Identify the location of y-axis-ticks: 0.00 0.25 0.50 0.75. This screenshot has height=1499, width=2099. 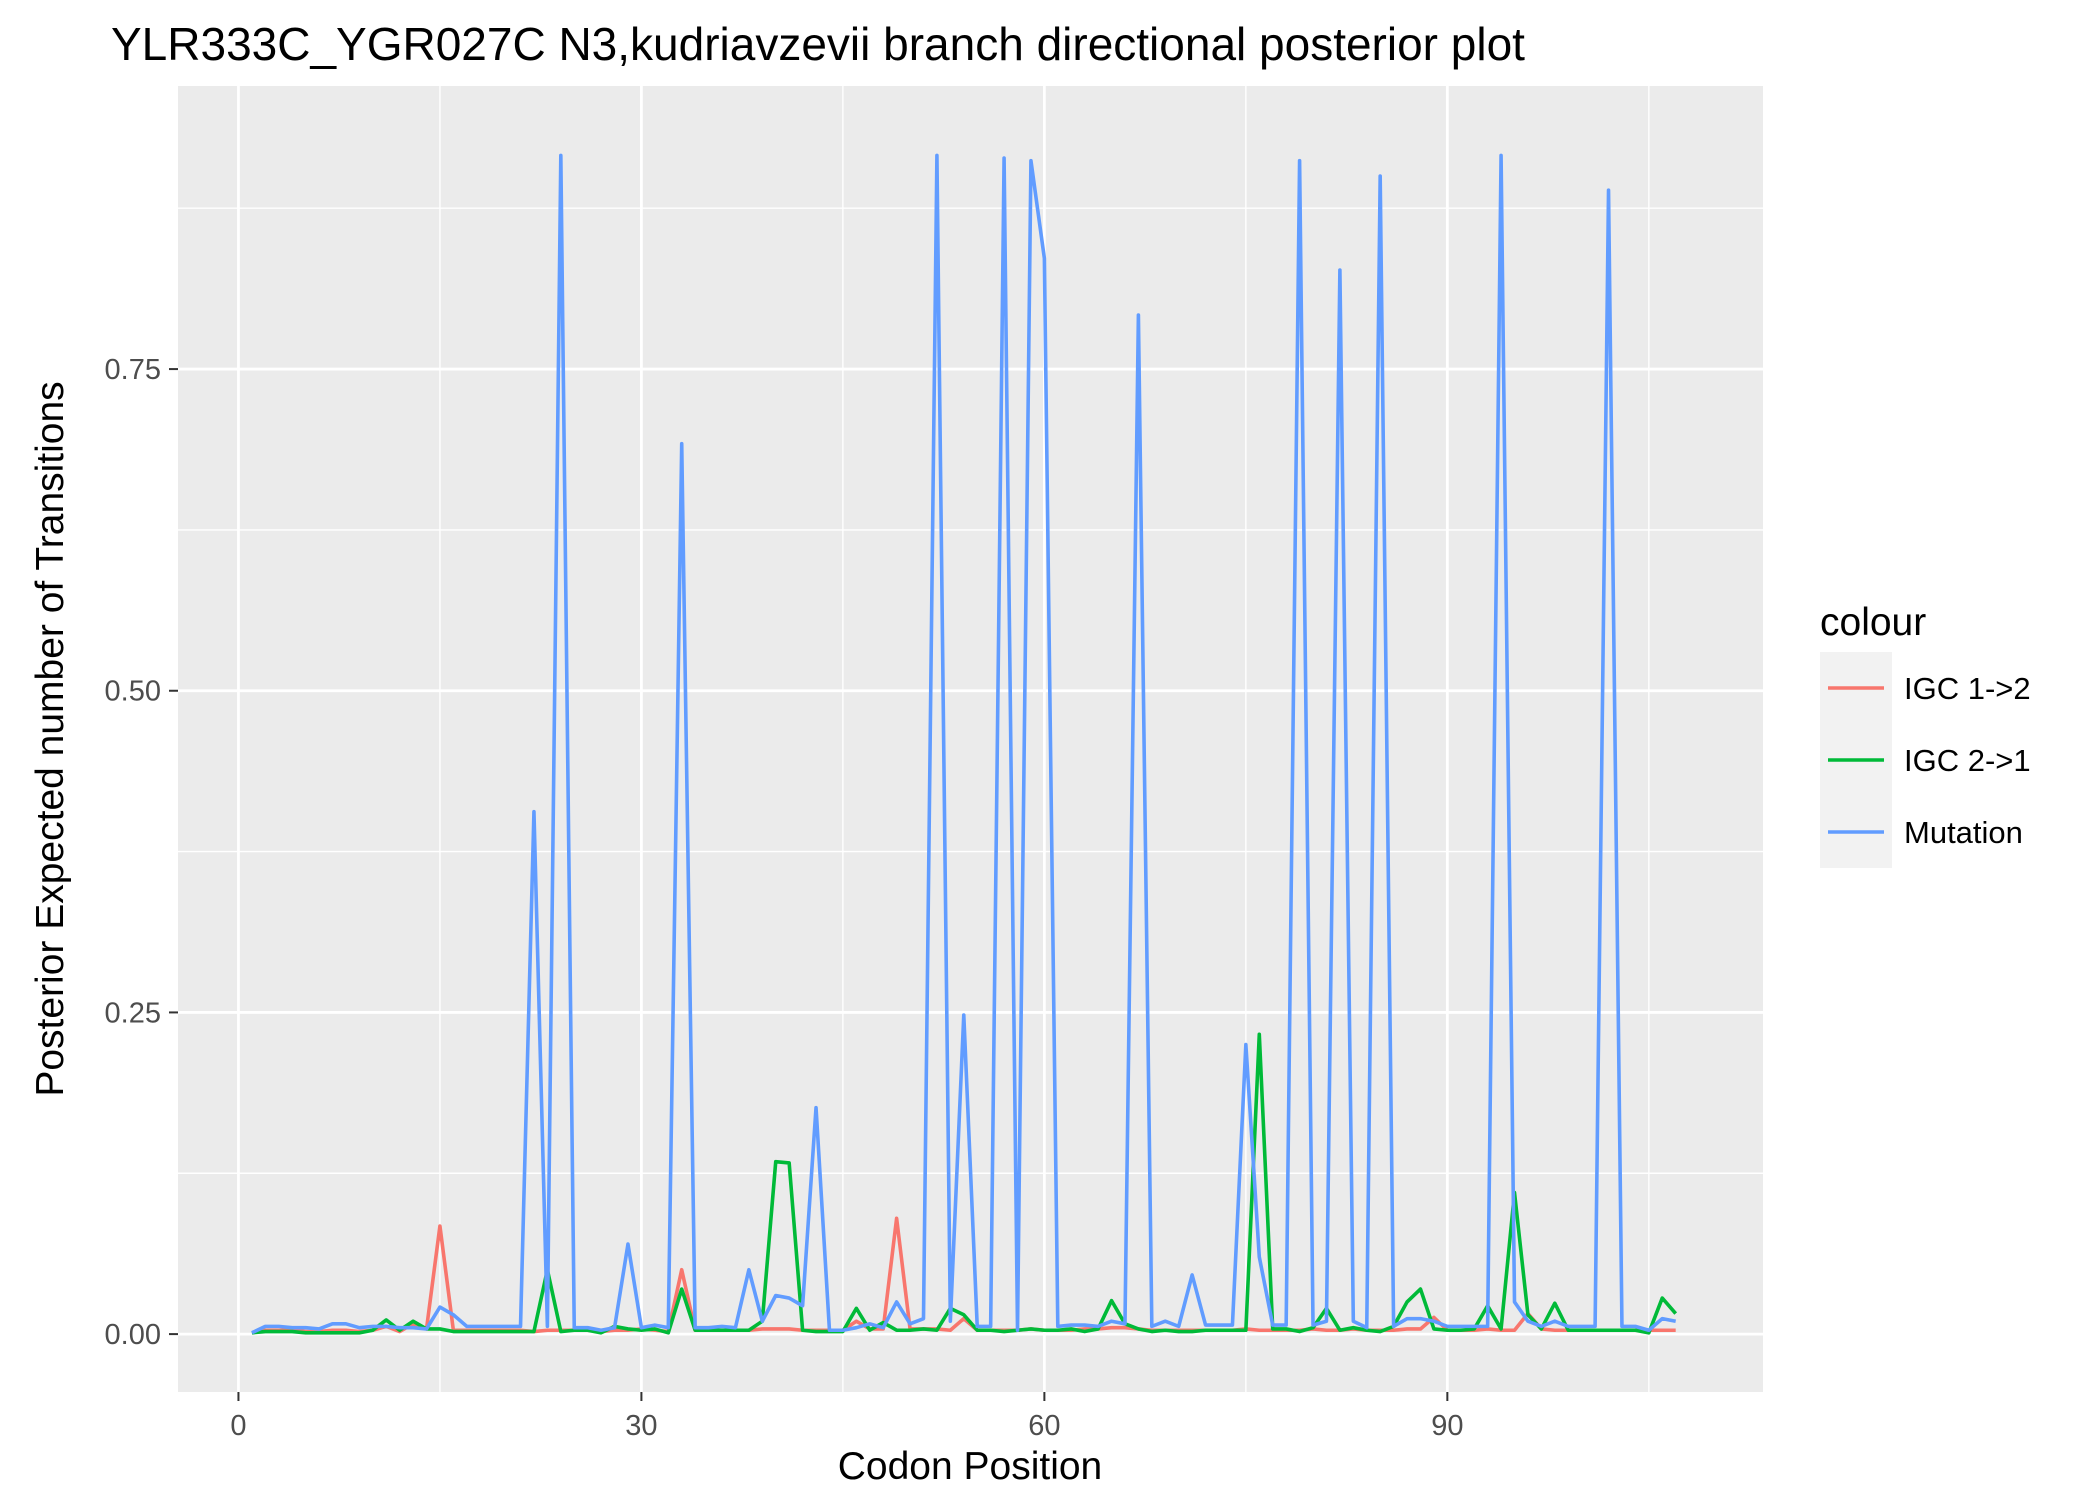
(141, 852).